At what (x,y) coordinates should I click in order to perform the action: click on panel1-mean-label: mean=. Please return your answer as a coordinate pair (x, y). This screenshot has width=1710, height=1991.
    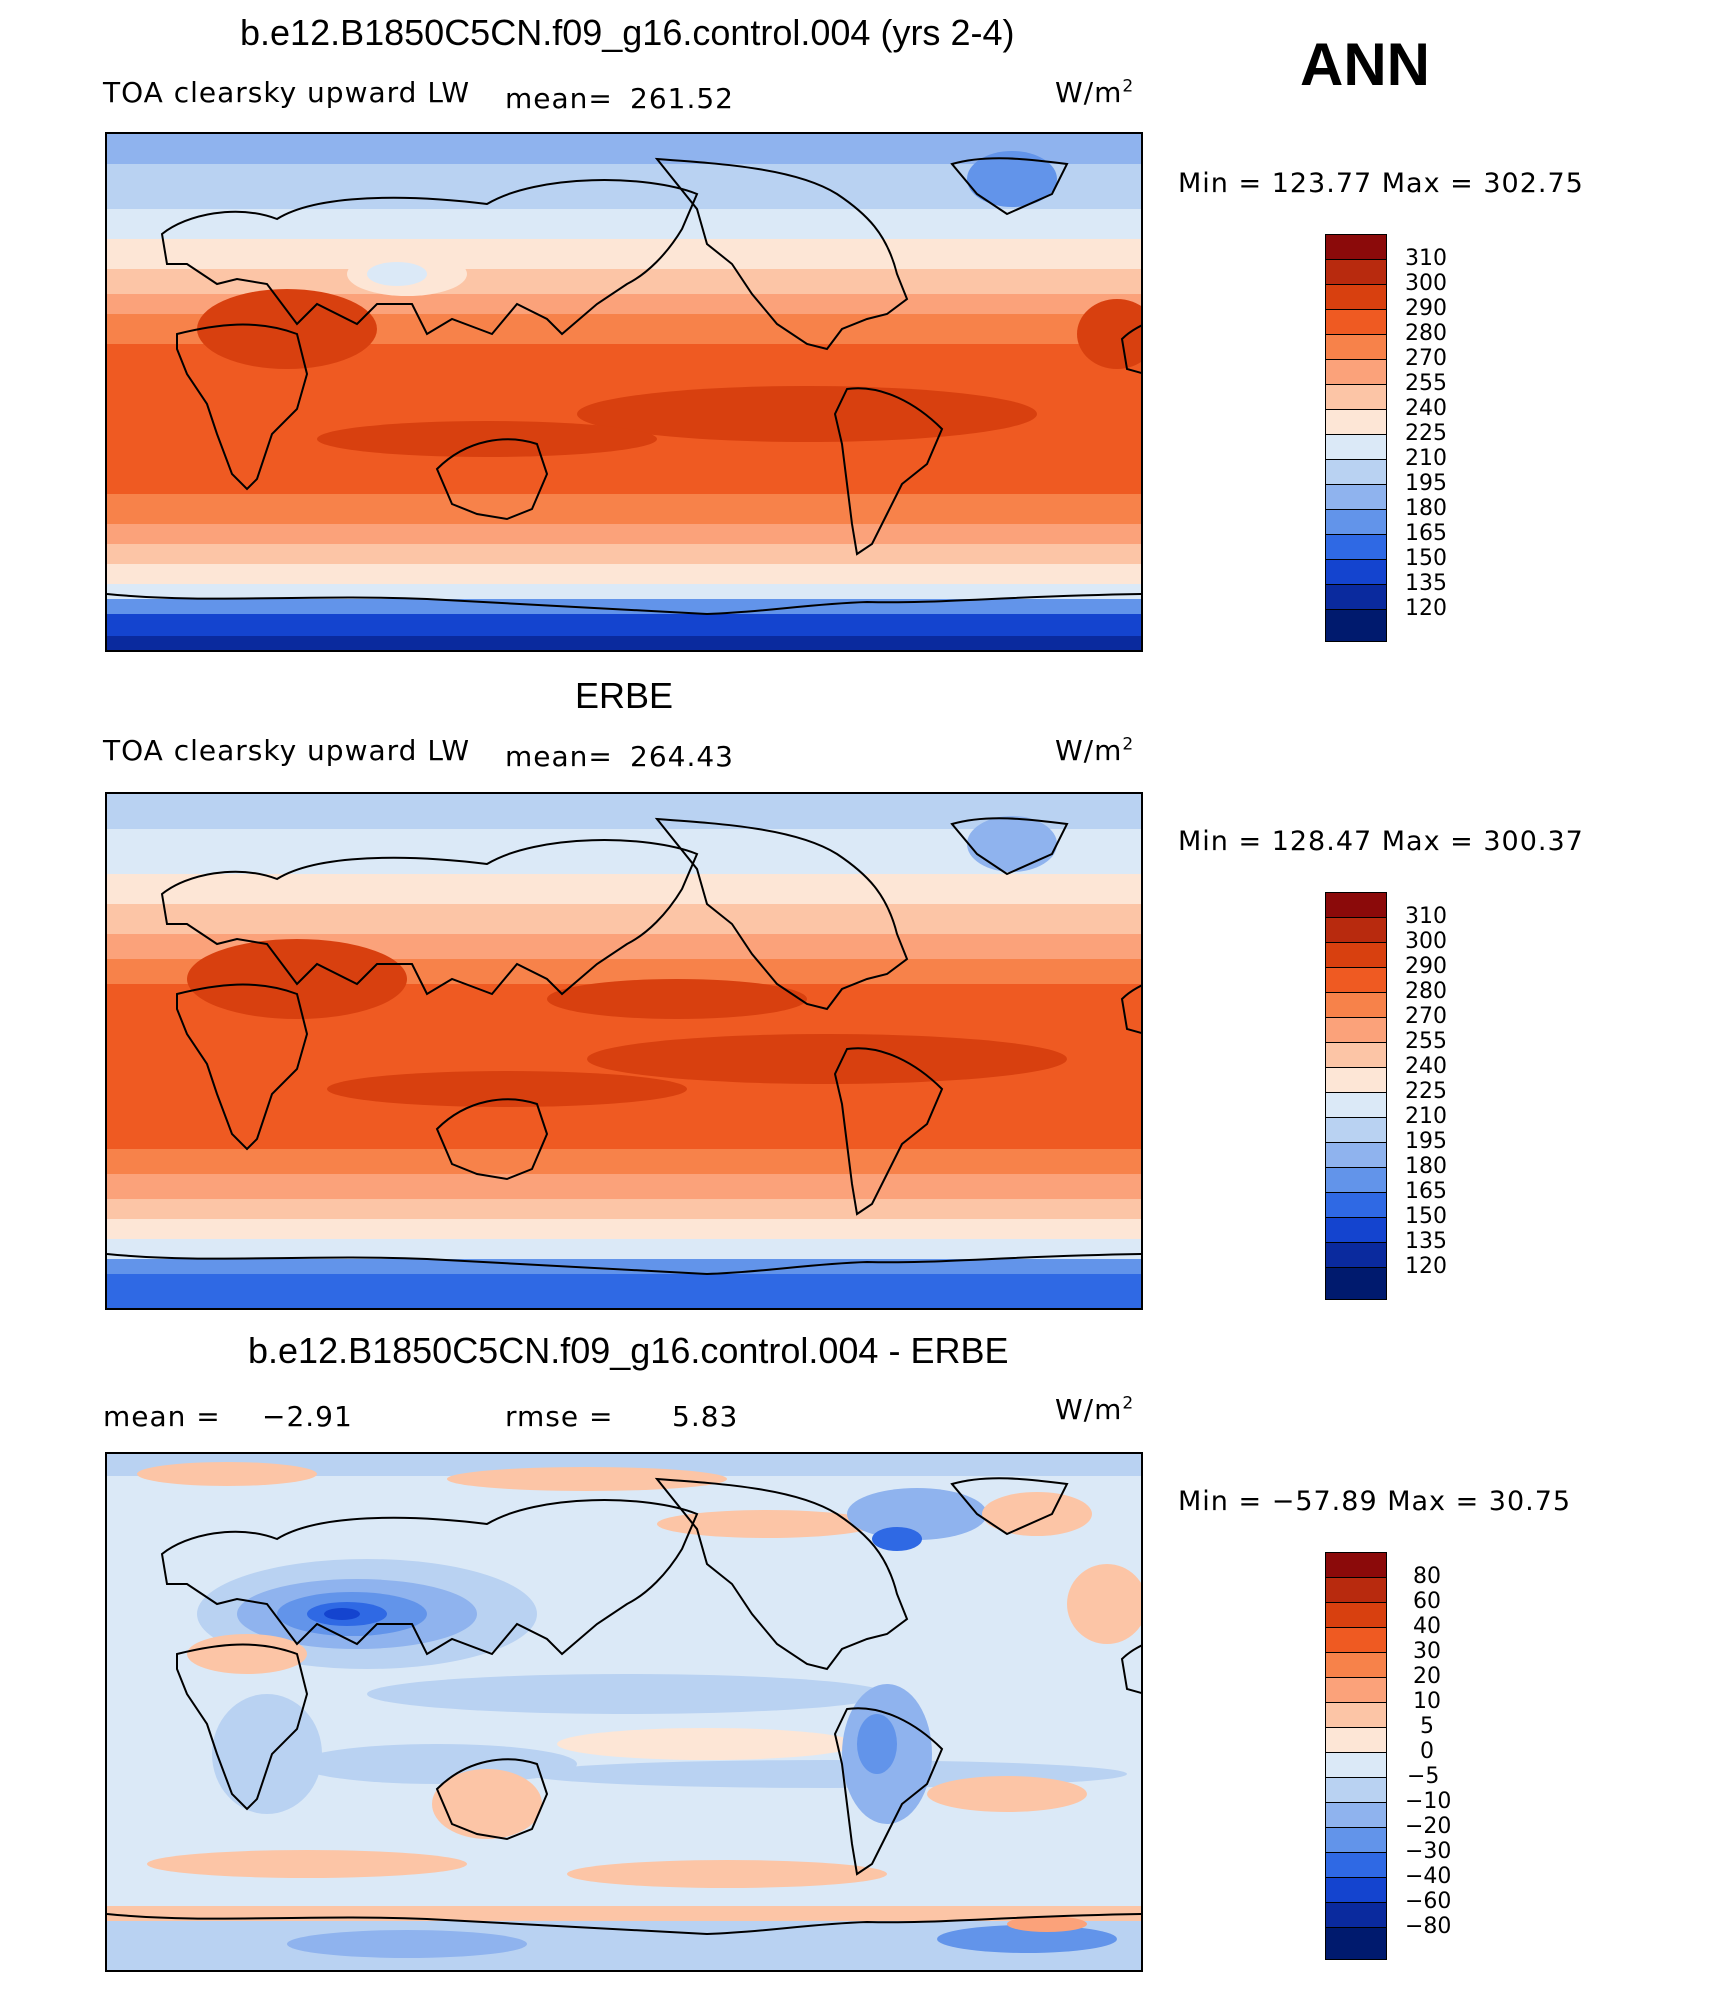
    Looking at the image, I should click on (559, 98).